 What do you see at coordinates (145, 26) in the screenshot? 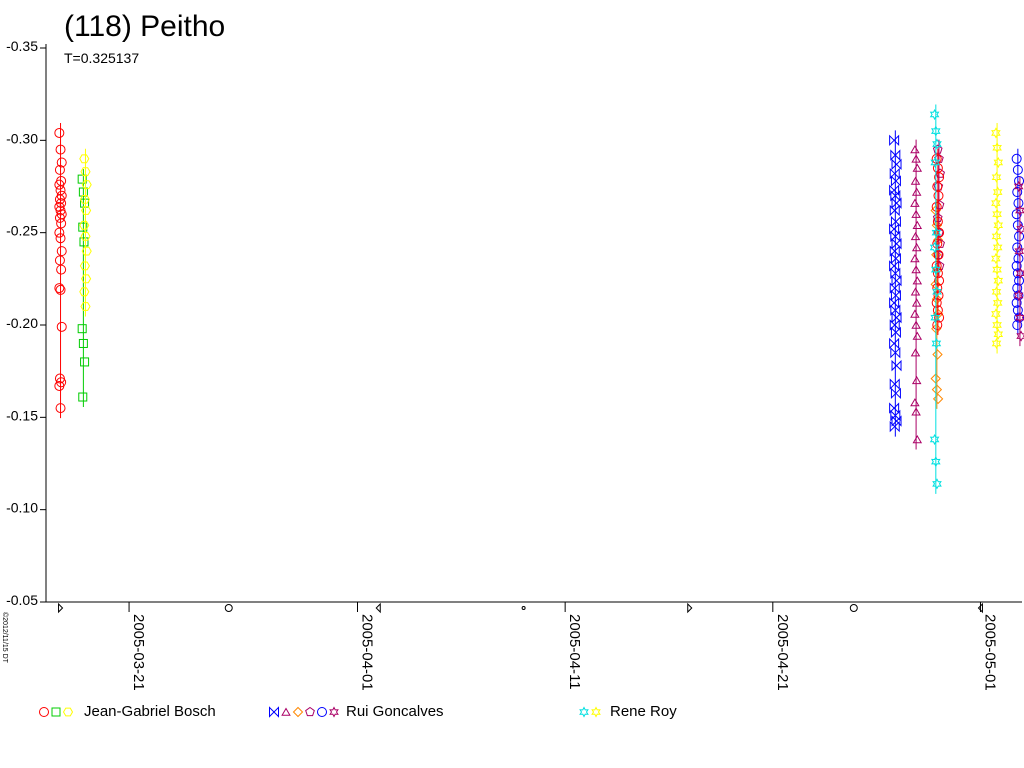
I see `chart-title: (118) Peitho` at bounding box center [145, 26].